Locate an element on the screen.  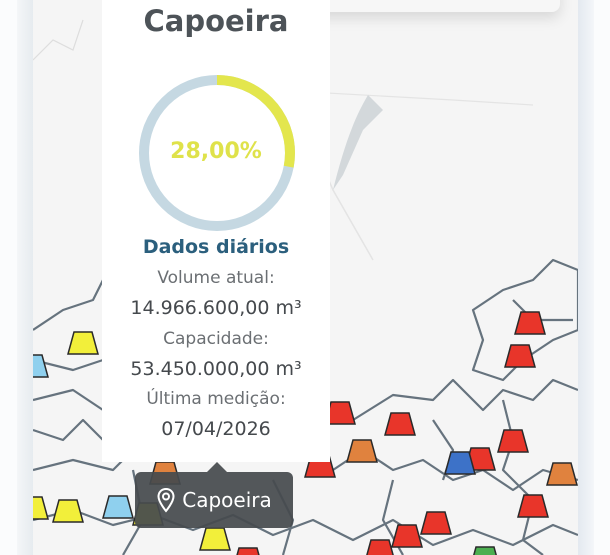
left-edge is located at coordinates (25, 277).